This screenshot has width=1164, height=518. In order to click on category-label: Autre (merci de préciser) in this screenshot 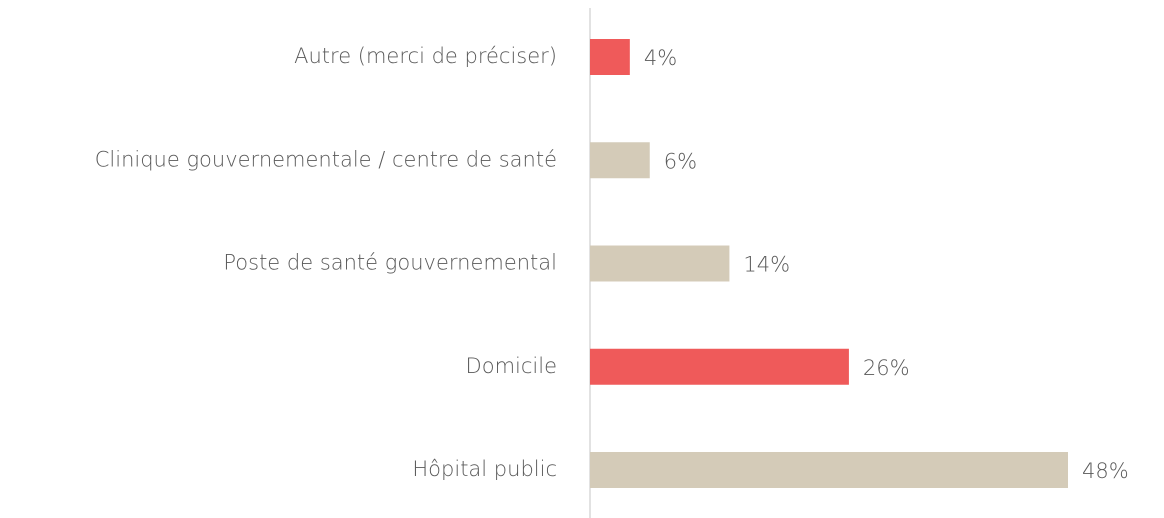, I will do `click(425, 56)`.